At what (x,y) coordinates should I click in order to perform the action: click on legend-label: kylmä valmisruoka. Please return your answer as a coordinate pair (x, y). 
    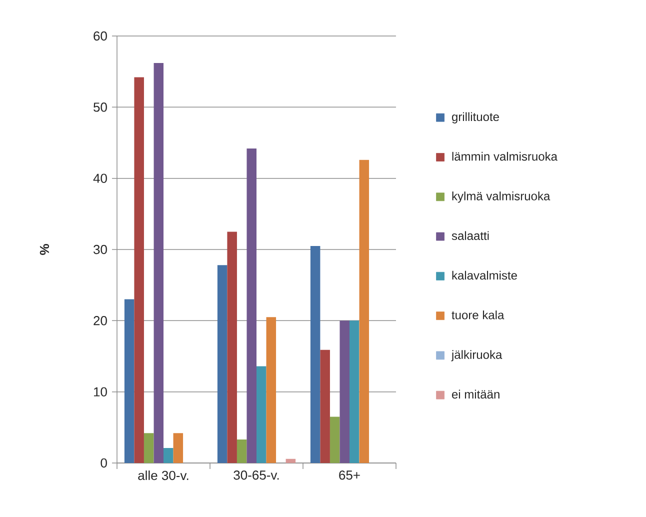
    Looking at the image, I should click on (501, 197).